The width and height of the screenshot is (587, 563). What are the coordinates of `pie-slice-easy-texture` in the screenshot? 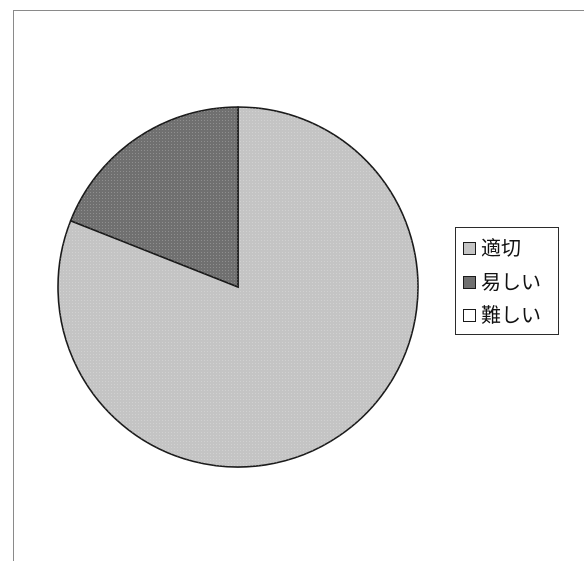 It's located at (154, 197).